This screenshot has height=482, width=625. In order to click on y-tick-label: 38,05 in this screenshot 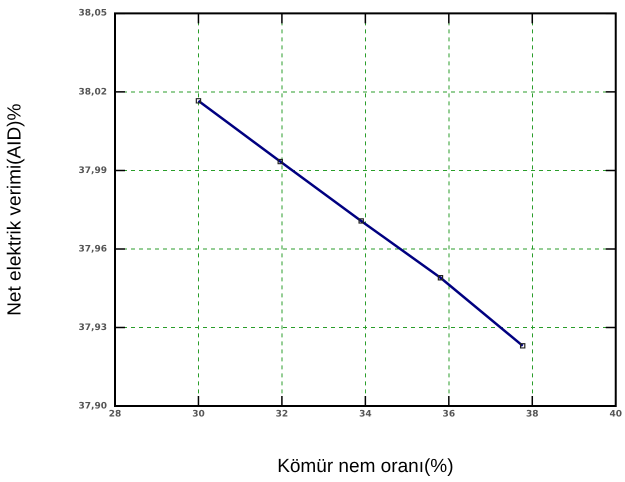, I will do `click(92, 13)`.